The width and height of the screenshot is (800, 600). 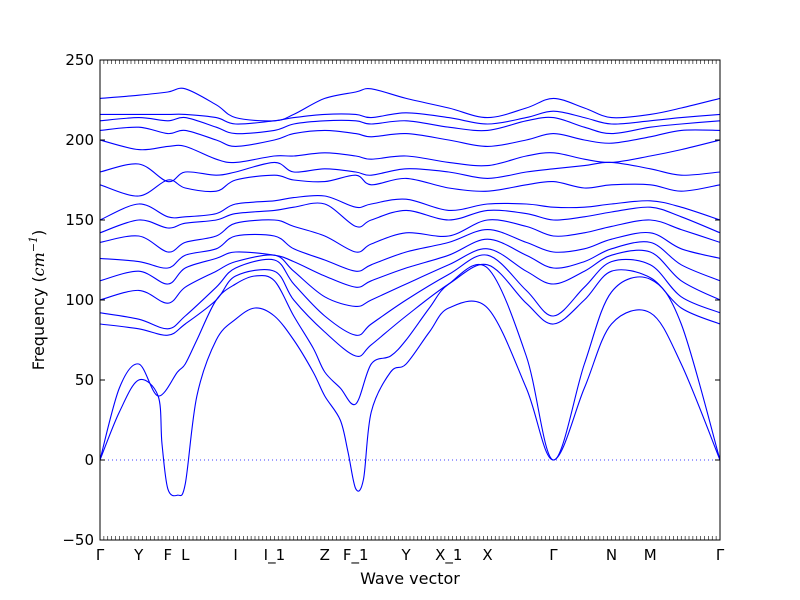 I want to click on y-tick-label: −50, so click(x=78, y=540).